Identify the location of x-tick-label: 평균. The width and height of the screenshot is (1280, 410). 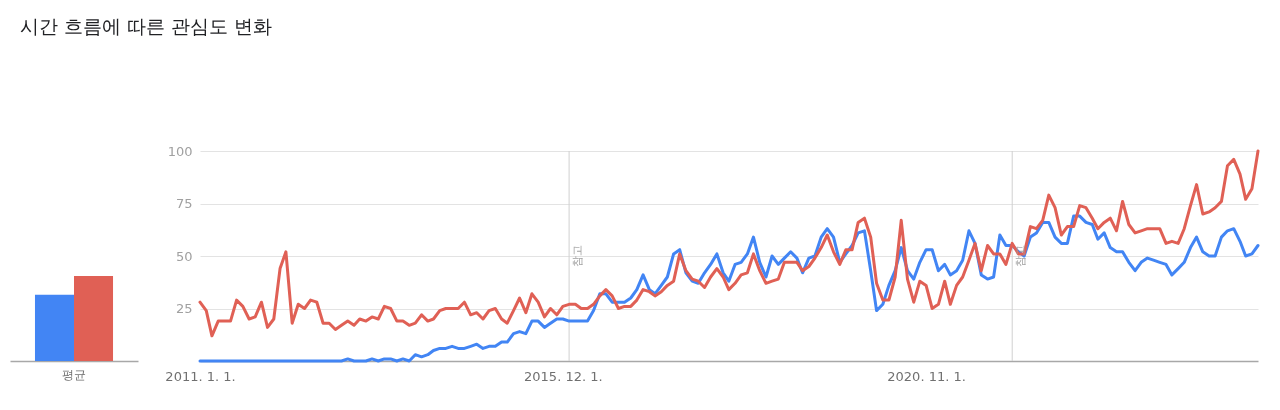
(74, 374).